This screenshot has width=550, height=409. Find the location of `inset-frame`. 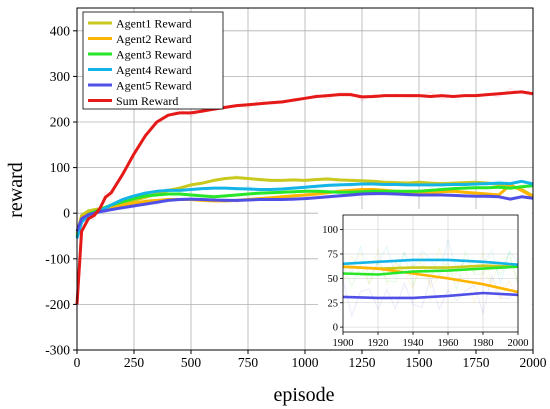

inset-frame is located at coordinates (430, 273).